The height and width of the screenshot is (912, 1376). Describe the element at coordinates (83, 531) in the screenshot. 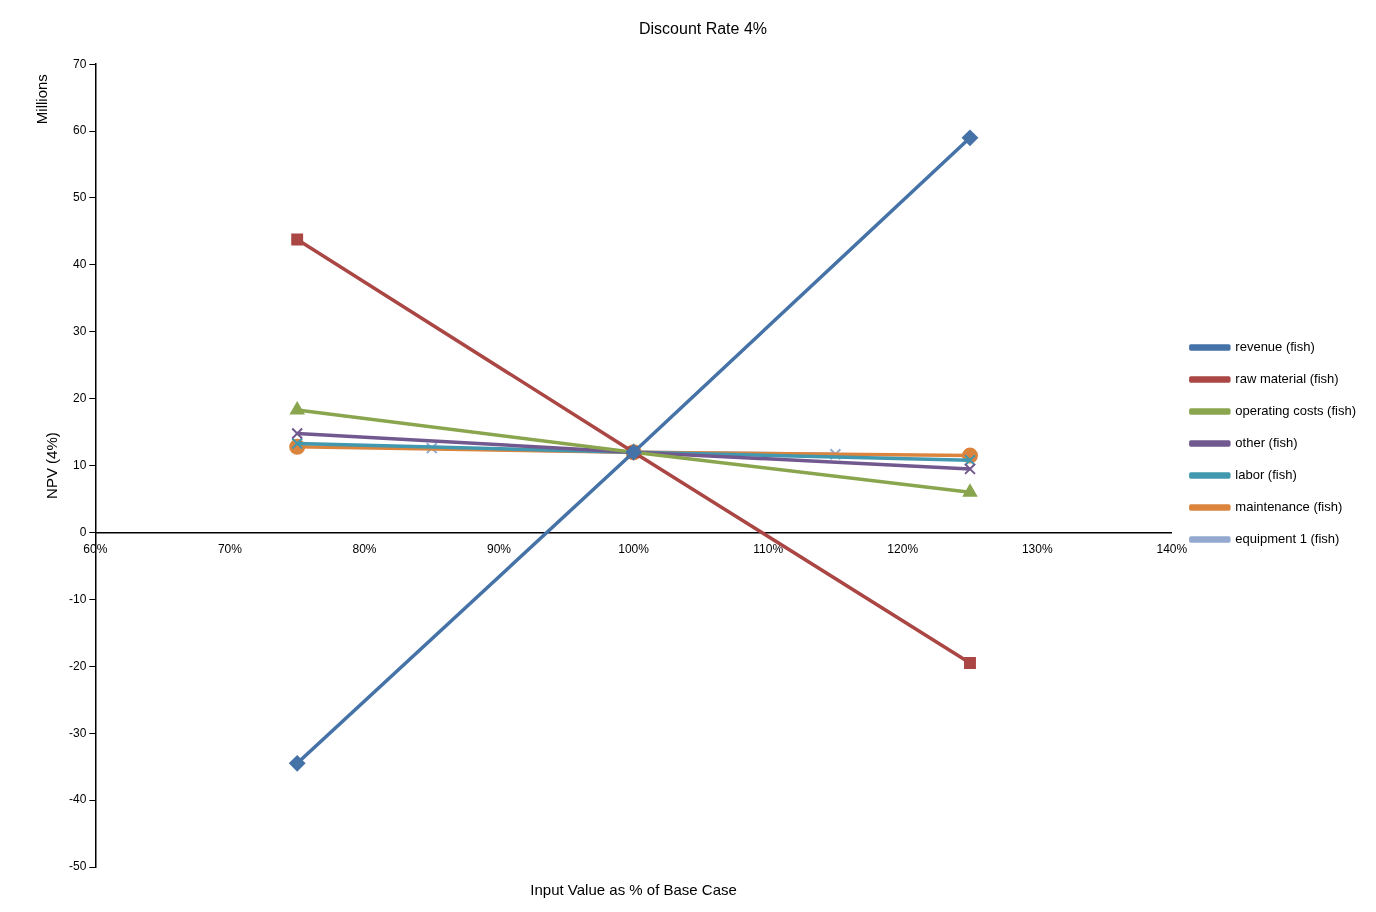

I see `y-tick-label: 0` at that location.